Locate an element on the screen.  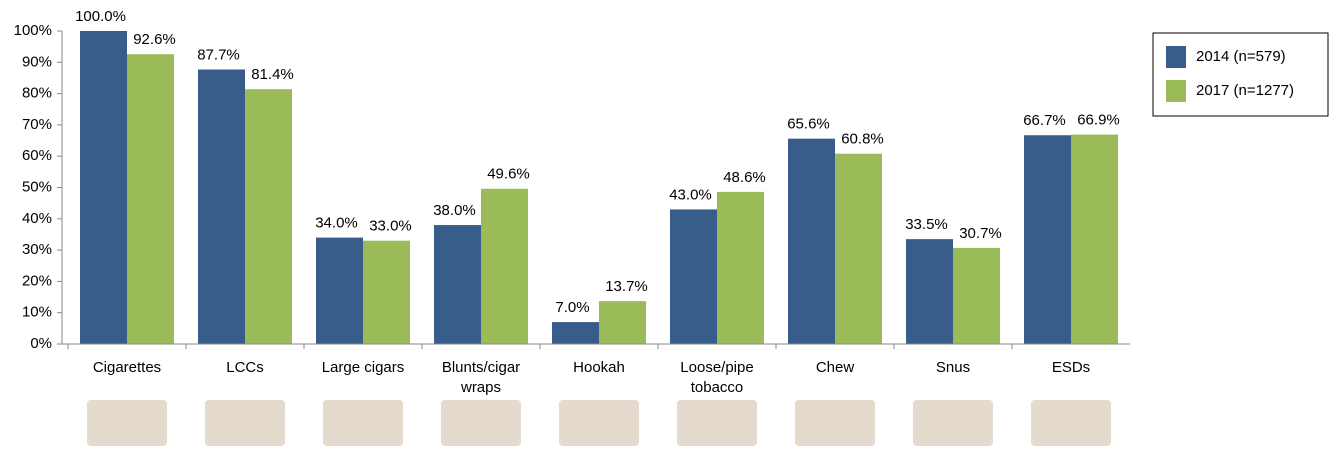
value-label: 65.6% is located at coordinates (808, 124).